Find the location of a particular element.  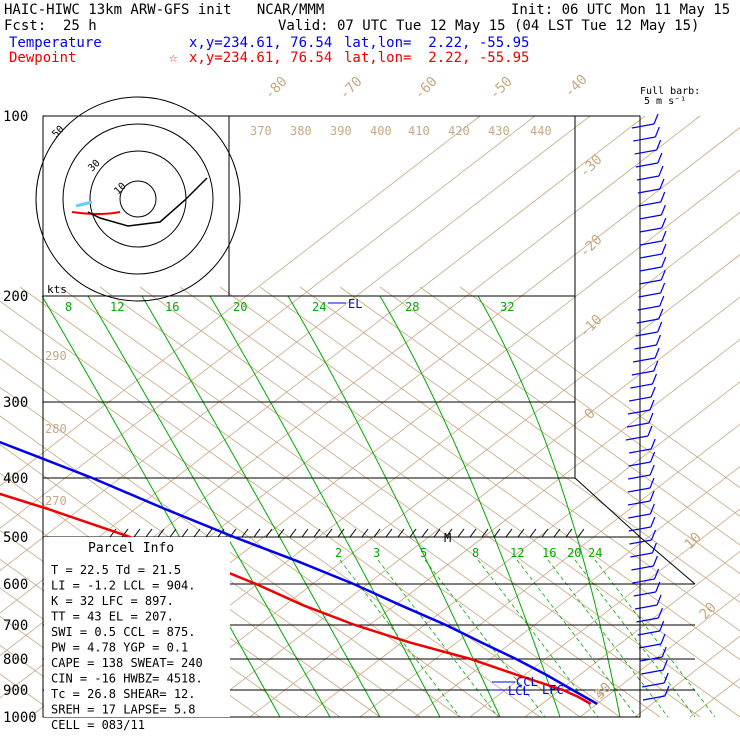

dewpoint-star-icon: ☆ is located at coordinates (173, 58).